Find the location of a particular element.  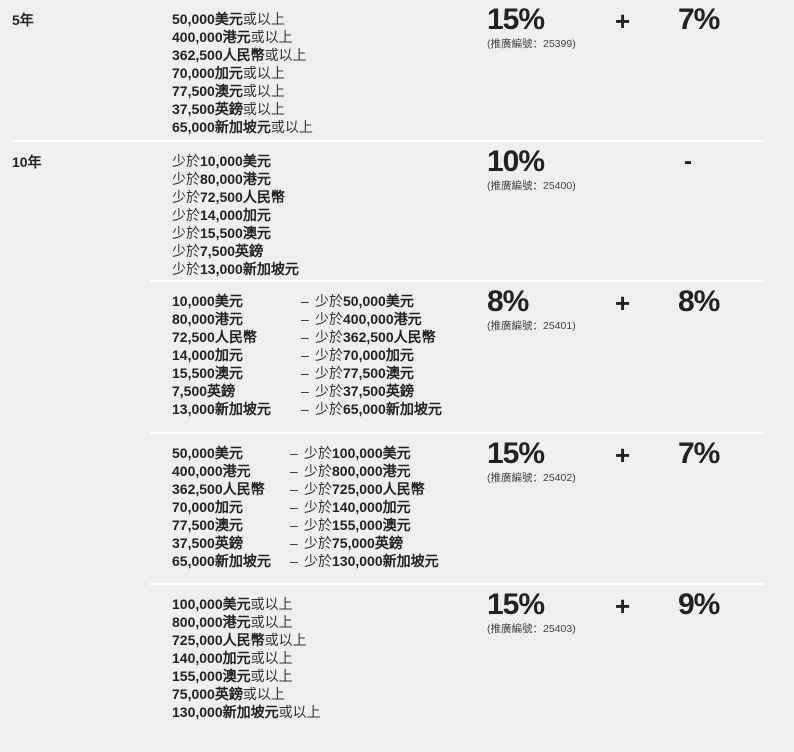

amount-from: 13,000新加坡元 is located at coordinates (221, 409).